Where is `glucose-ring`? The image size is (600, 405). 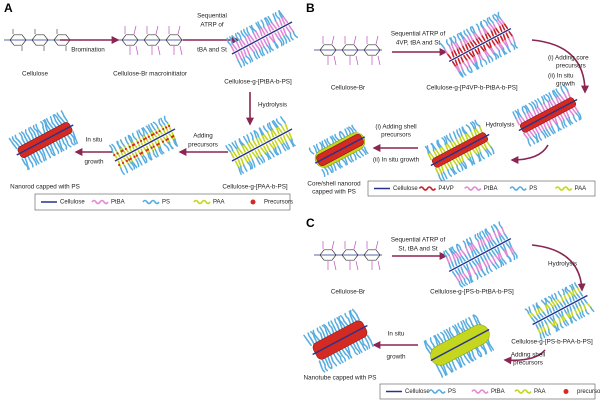
glucose-ring is located at coordinates (350, 255).